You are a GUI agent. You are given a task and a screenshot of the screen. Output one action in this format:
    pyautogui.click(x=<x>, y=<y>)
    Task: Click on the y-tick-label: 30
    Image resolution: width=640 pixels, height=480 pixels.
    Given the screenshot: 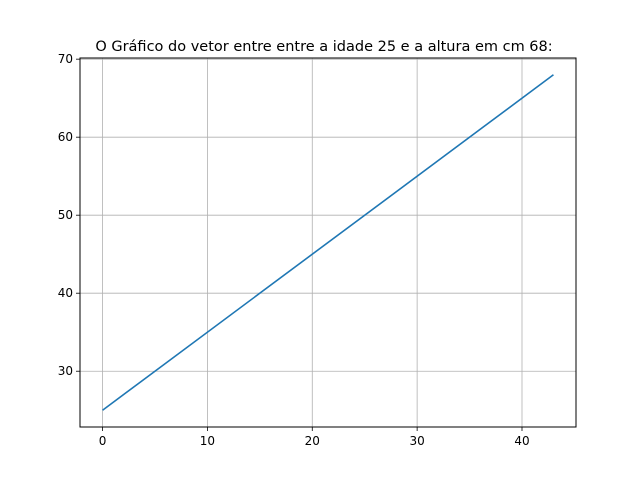 What is the action you would take?
    pyautogui.click(x=65, y=371)
    